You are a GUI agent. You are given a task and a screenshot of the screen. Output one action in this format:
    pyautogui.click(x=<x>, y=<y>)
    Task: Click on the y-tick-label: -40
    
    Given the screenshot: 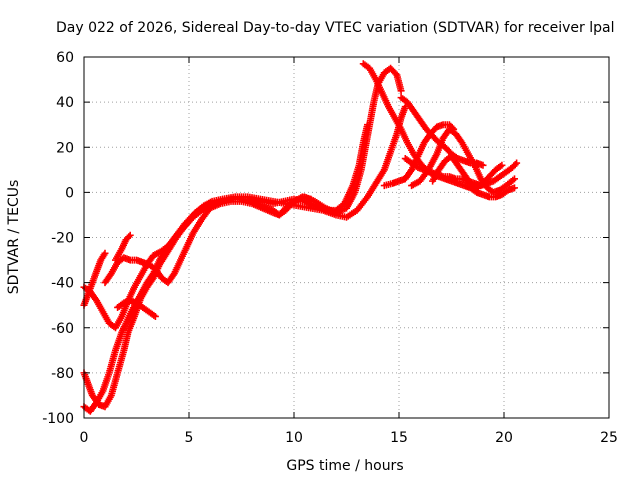 What is the action you would take?
    pyautogui.click(x=62, y=284)
    